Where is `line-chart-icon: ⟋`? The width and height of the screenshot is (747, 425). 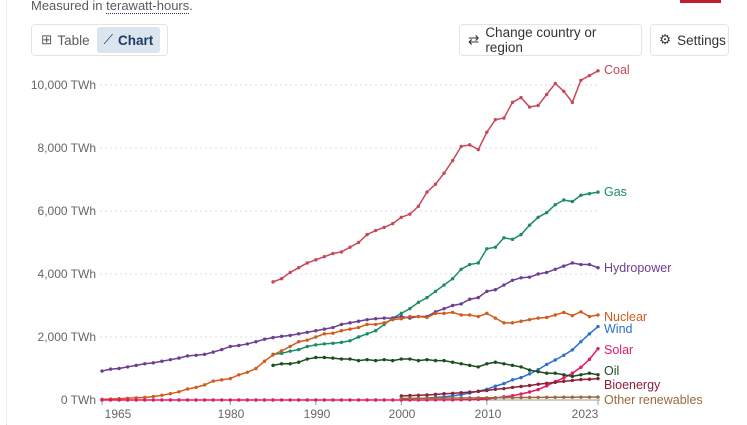
line-chart-icon: ⟋ is located at coordinates (108, 39).